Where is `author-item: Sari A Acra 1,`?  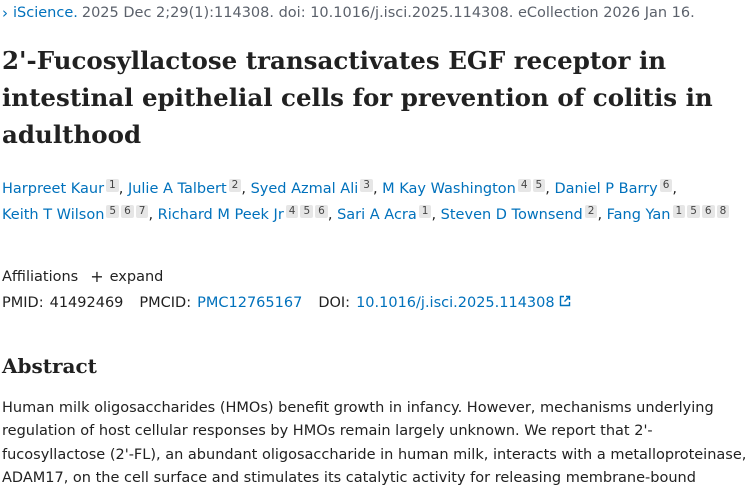 author-item: Sari A Acra 1, is located at coordinates (387, 214).